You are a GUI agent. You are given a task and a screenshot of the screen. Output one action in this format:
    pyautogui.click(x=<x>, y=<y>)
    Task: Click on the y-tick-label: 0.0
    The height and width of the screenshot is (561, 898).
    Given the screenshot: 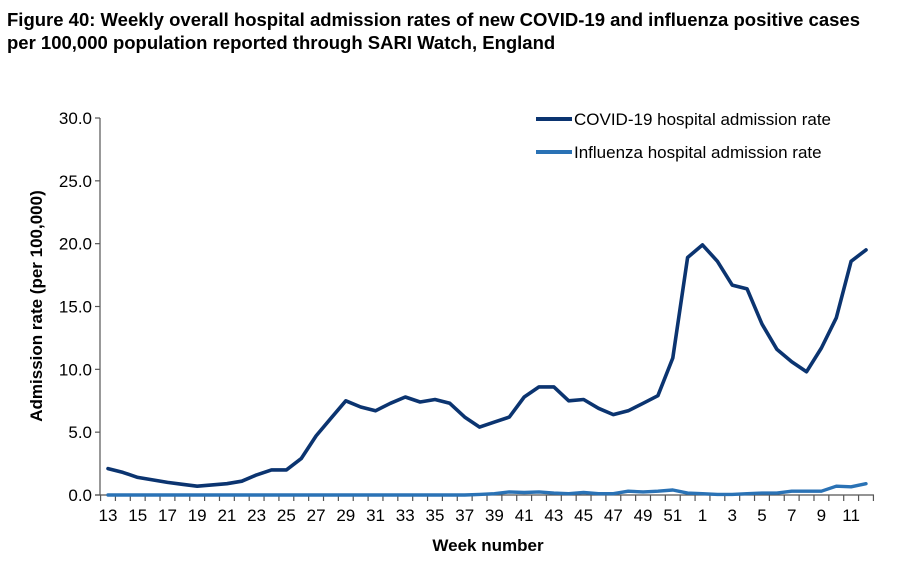 What is the action you would take?
    pyautogui.click(x=80, y=495)
    